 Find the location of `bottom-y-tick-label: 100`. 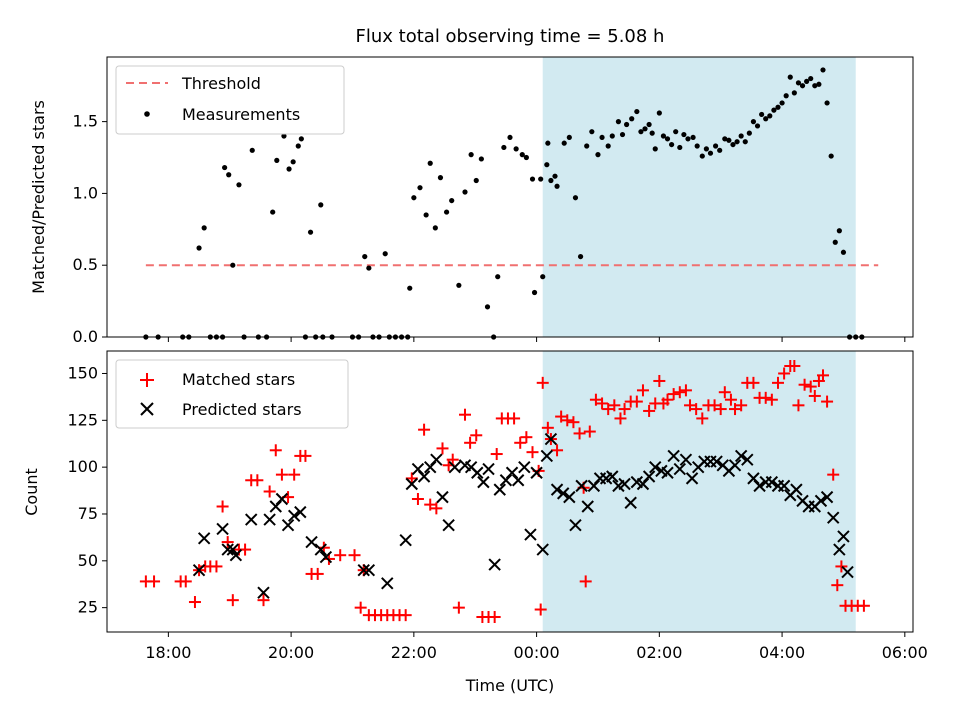

bottom-y-tick-label: 100 is located at coordinates (82, 466).